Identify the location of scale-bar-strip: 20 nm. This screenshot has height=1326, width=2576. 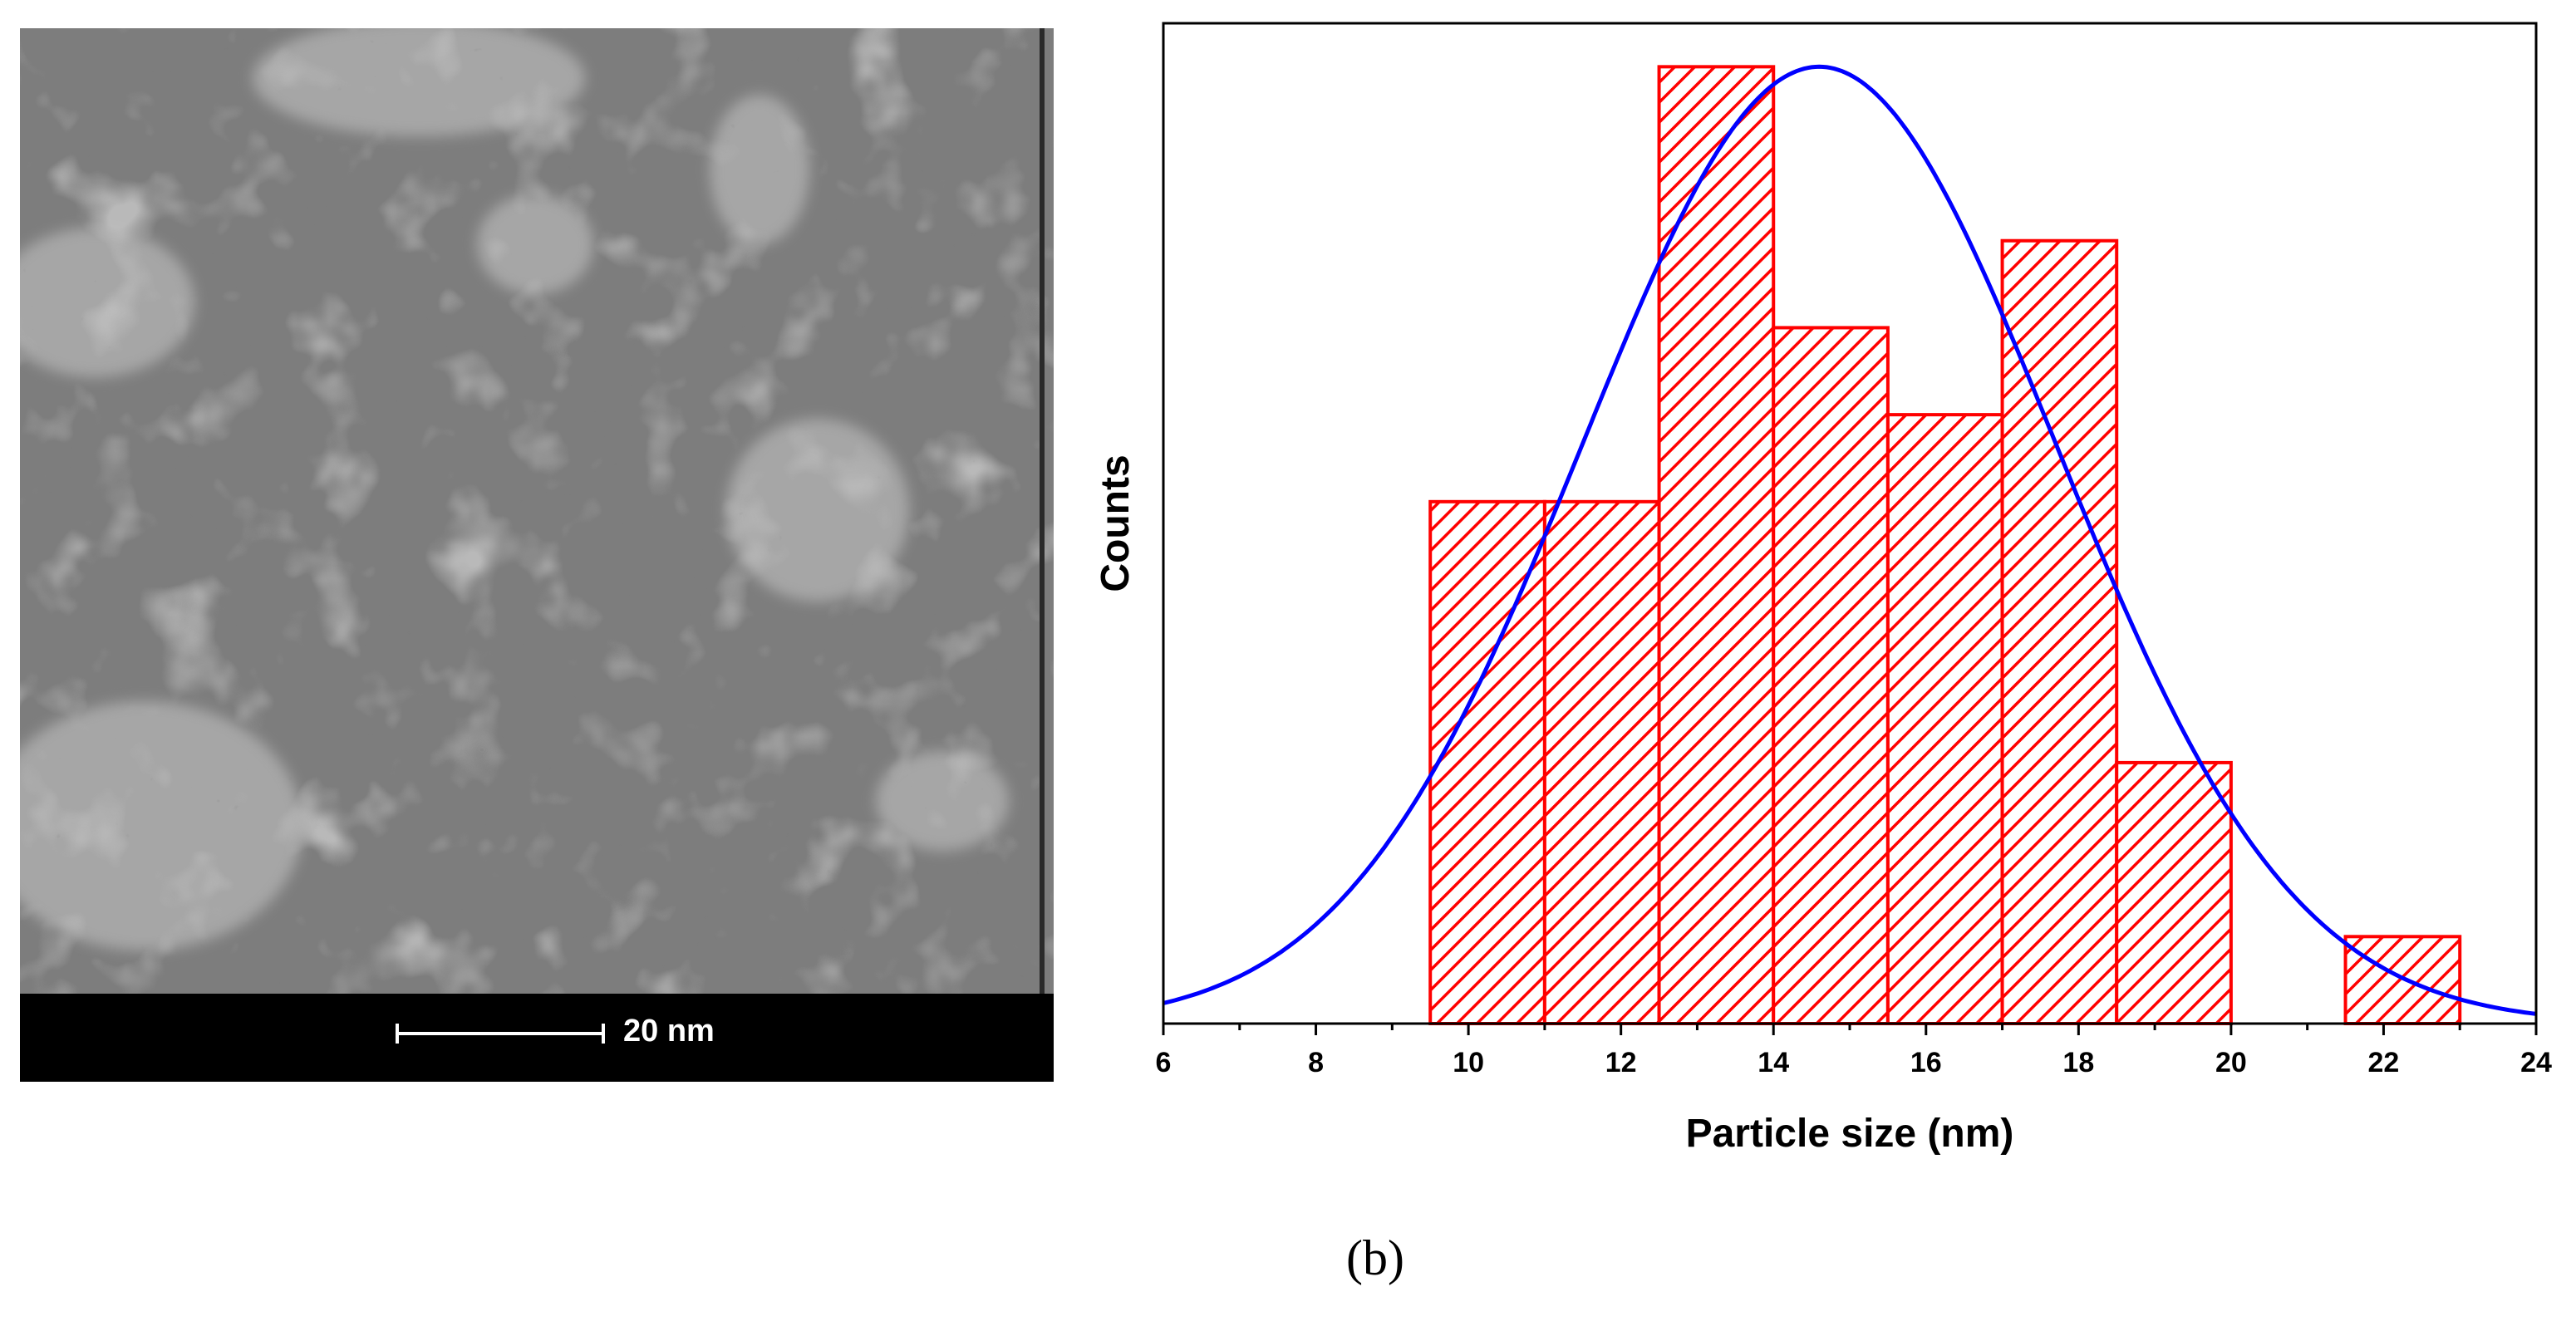
(537, 1038).